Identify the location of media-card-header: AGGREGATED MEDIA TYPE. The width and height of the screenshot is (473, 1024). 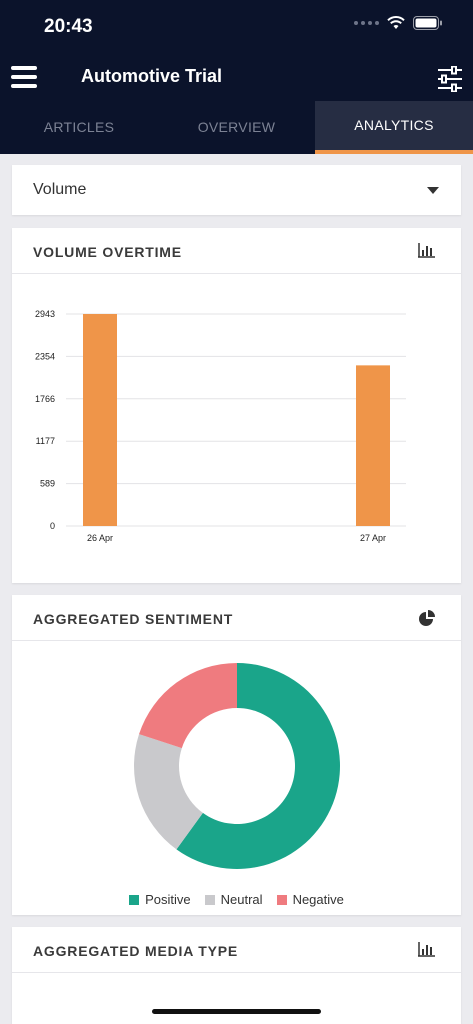
(236, 950).